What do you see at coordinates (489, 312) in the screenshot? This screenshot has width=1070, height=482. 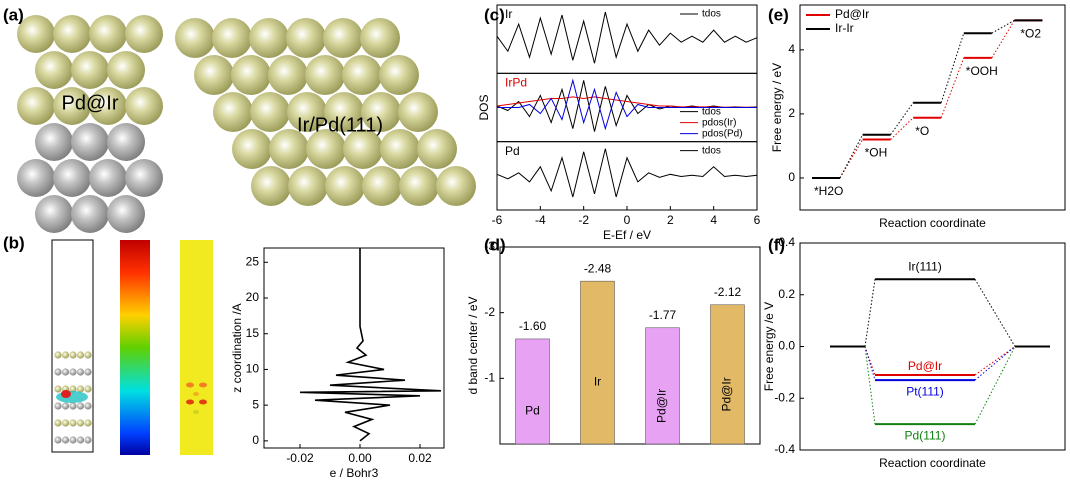 I see `y-tick-label: -2` at bounding box center [489, 312].